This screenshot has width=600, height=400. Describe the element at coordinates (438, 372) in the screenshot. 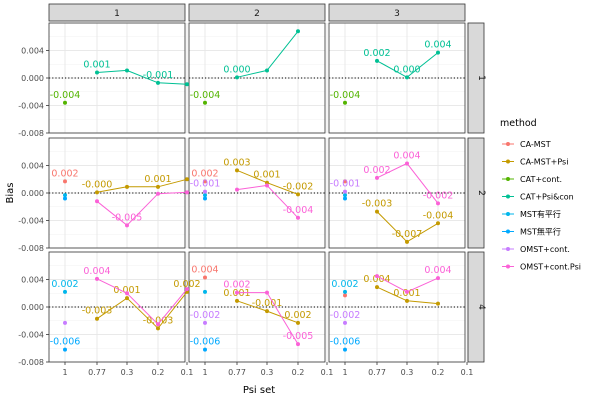

I see `x-tick-label: 0.2` at that location.